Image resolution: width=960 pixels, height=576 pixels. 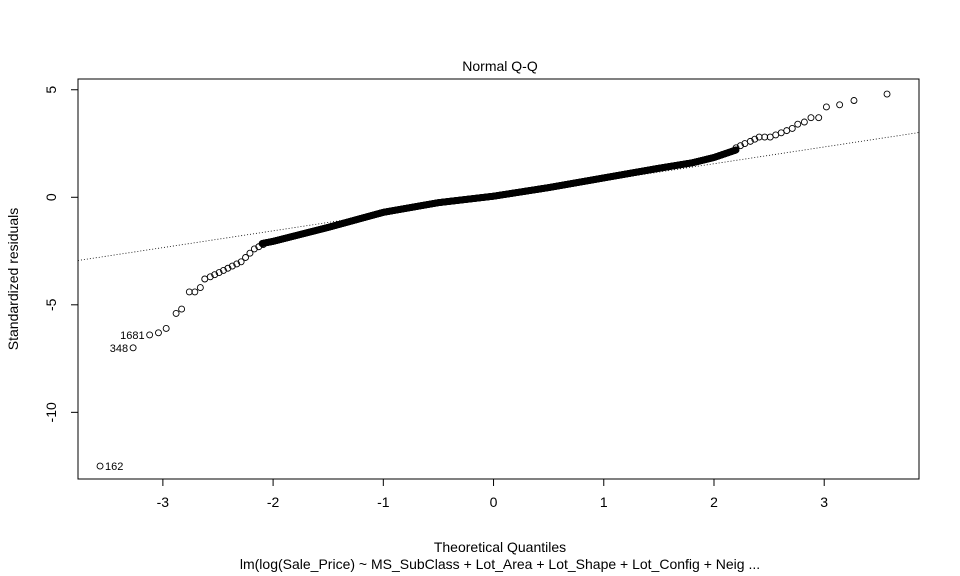 I want to click on y-tick-label: 0, so click(x=51, y=197).